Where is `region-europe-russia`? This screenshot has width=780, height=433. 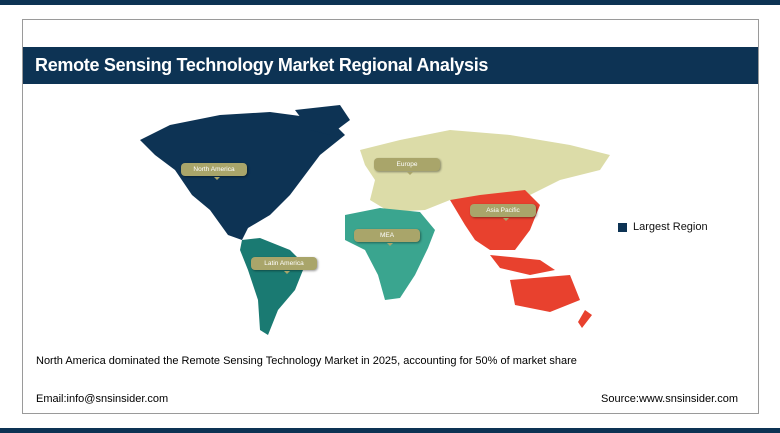
region-europe-russia is located at coordinates (485, 171).